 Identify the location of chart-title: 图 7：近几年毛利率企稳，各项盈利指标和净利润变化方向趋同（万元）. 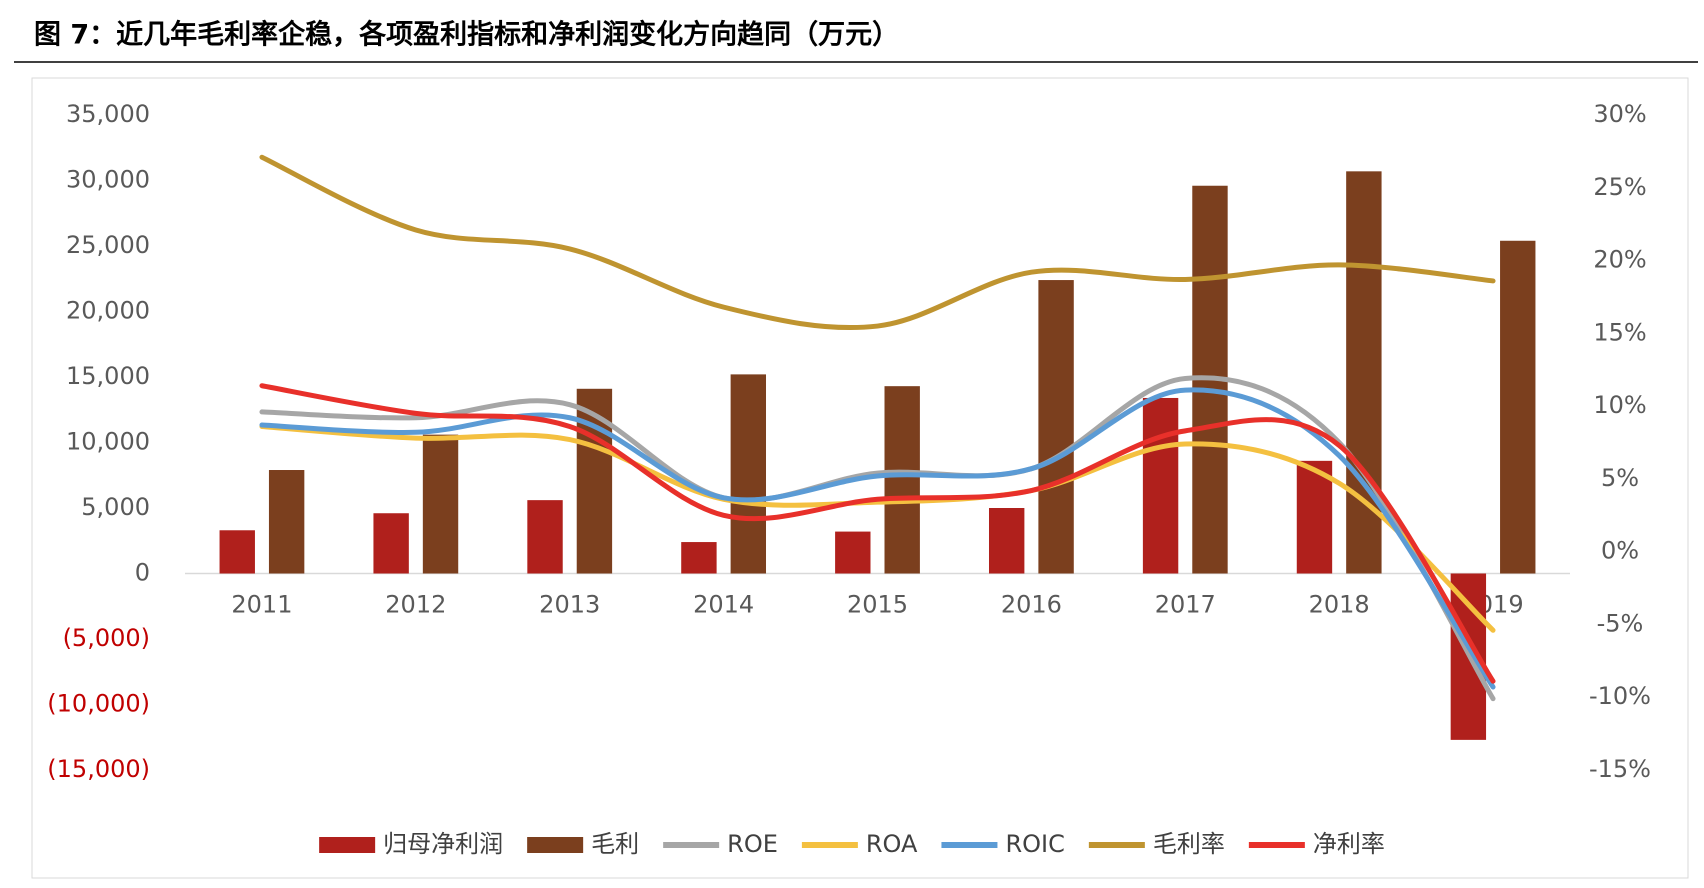
(466, 35).